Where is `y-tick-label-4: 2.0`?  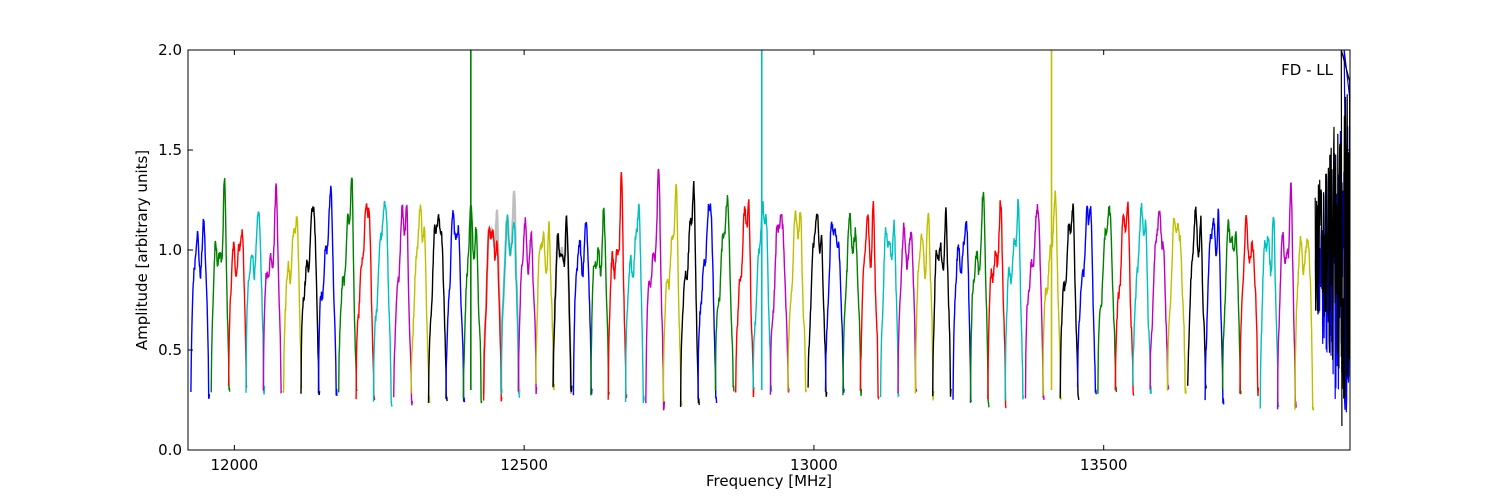
y-tick-label-4: 2.0 is located at coordinates (170, 50).